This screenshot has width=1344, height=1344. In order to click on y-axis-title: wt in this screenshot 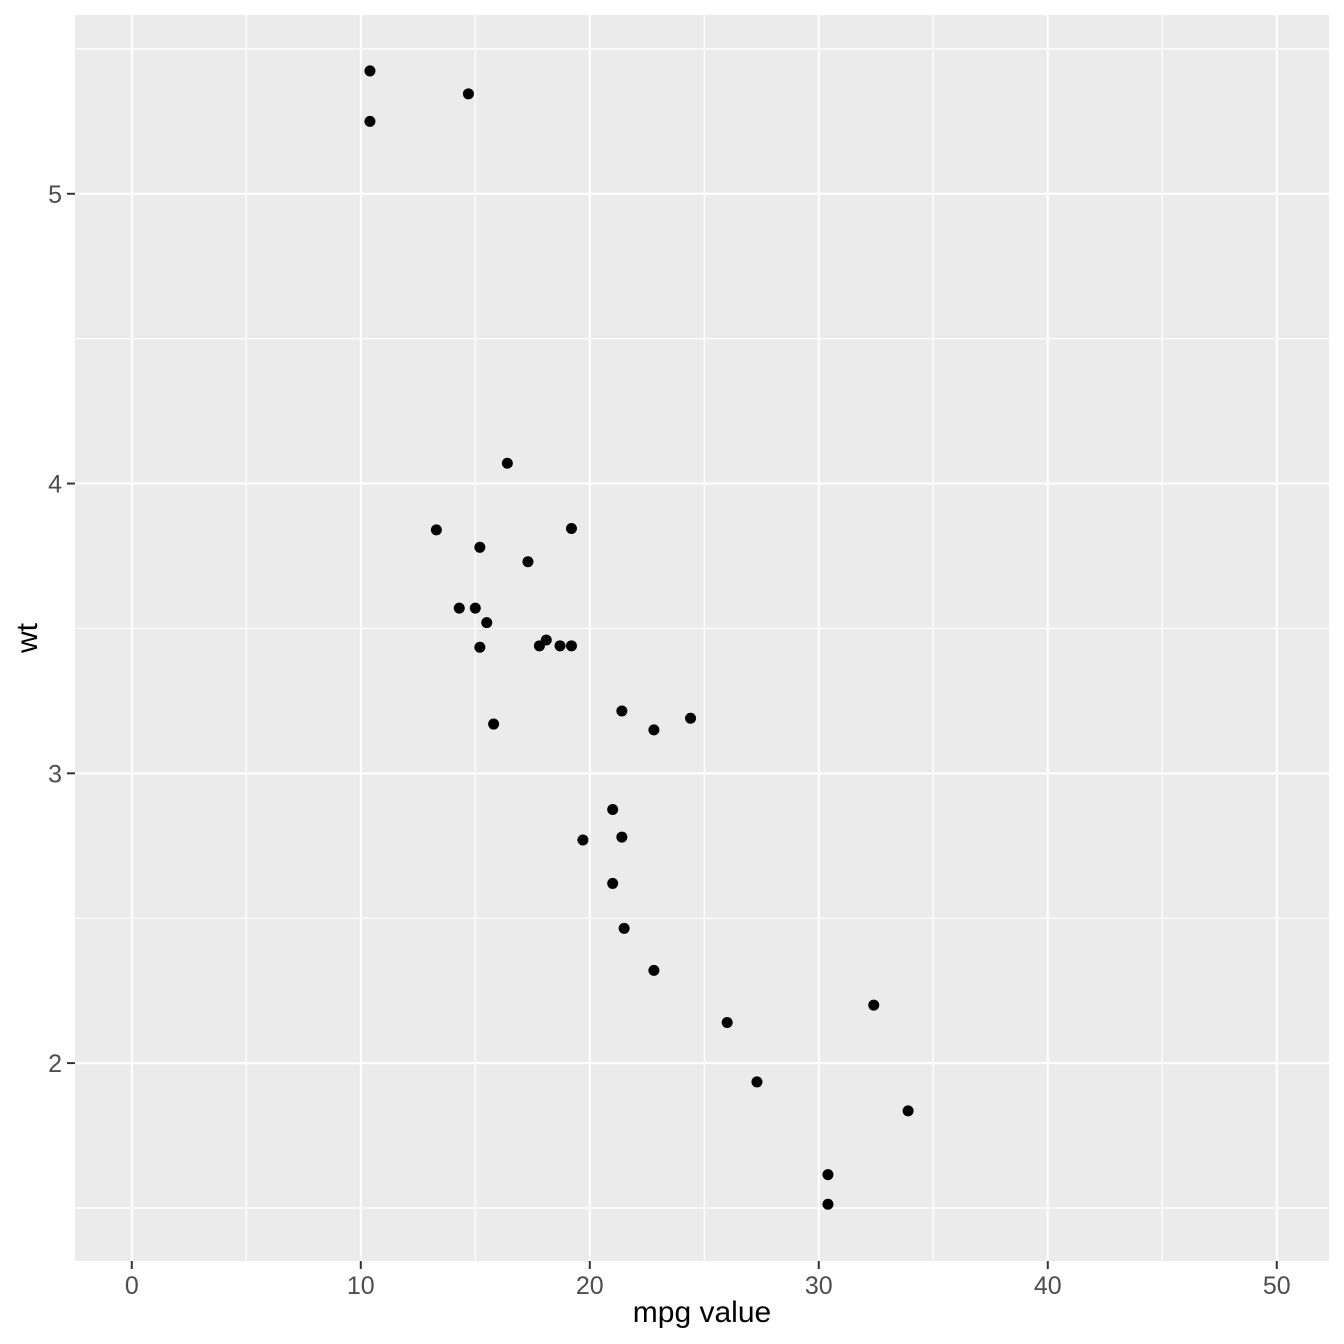, I will do `click(27, 638)`.